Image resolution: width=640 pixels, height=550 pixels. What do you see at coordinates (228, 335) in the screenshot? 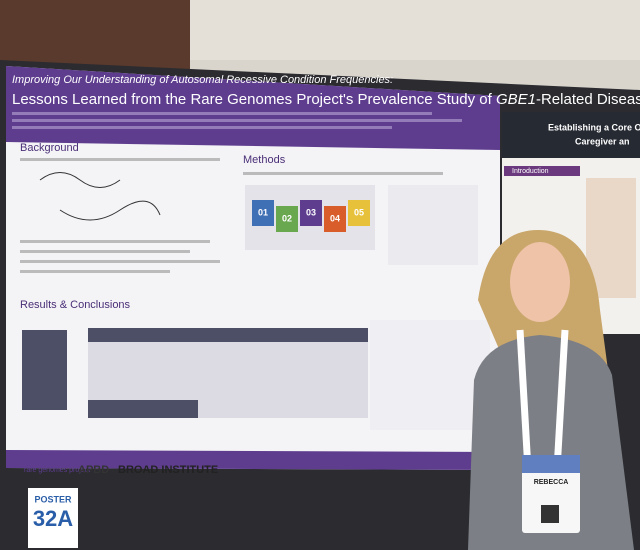
I see `table-header` at bounding box center [228, 335].